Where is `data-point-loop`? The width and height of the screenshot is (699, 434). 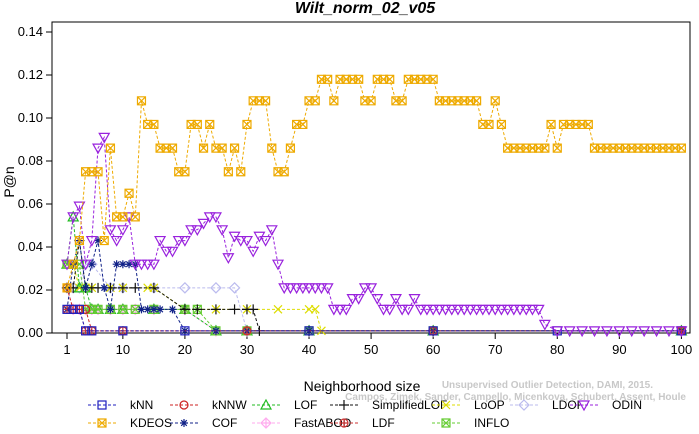 data-point-loop is located at coordinates (278, 309).